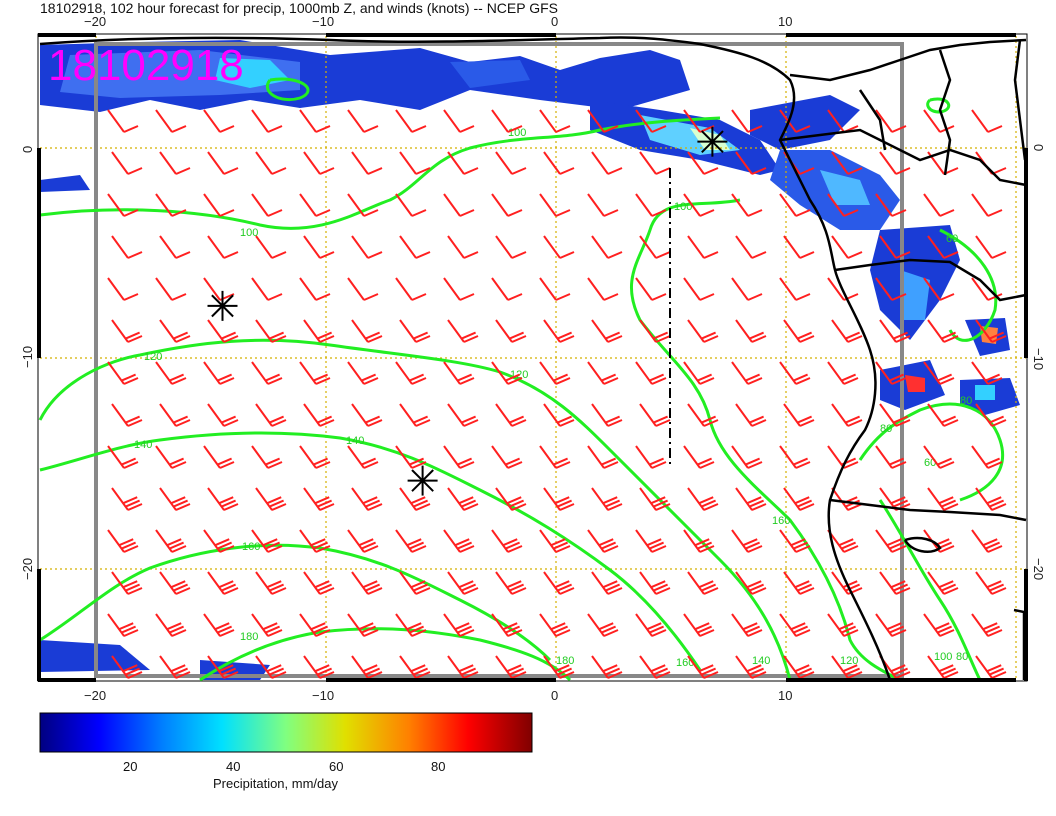 The image size is (1056, 816). What do you see at coordinates (565, 661) in the screenshot?
I see `svg-text: 180` at bounding box center [565, 661].